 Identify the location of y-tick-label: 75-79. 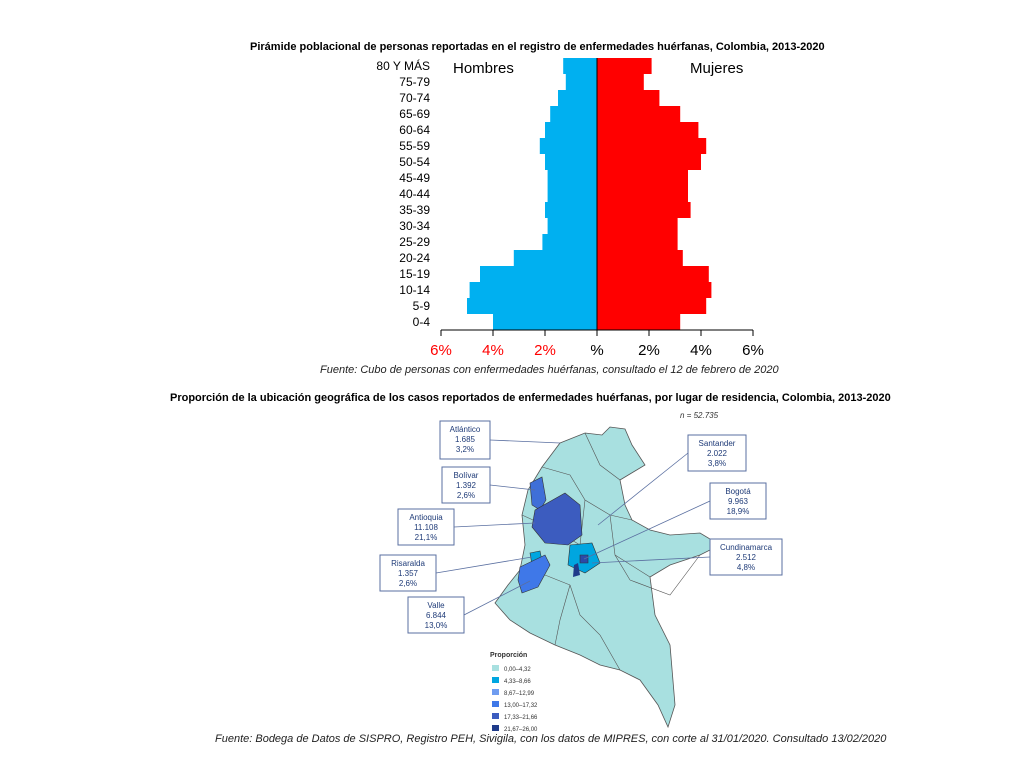
(414, 82).